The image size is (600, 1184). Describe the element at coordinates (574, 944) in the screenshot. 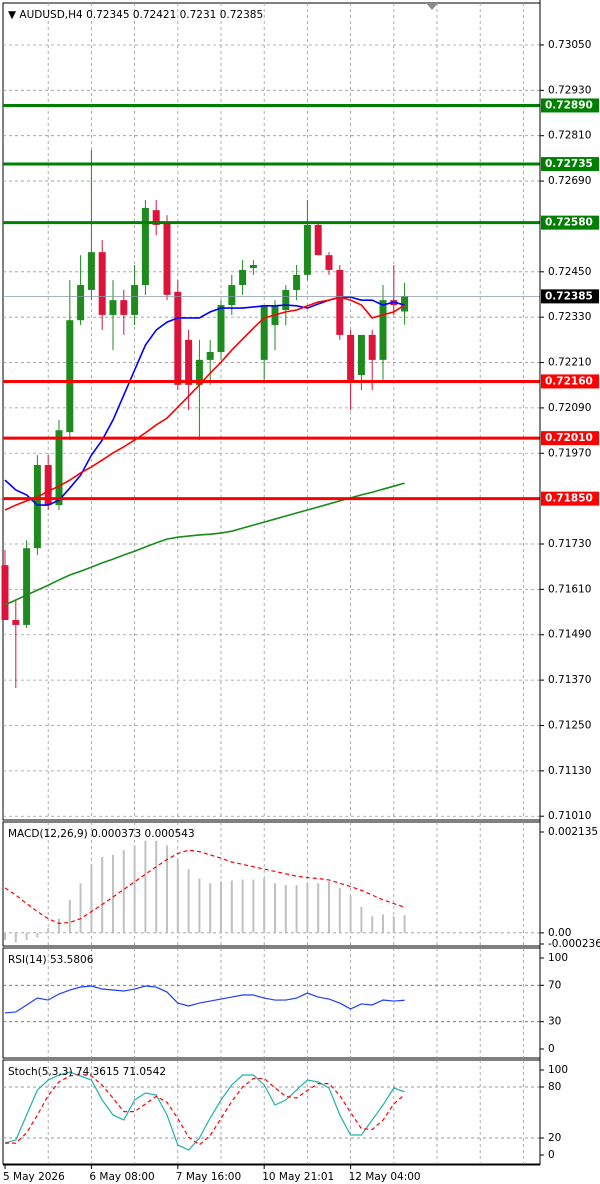

I see `y-tick-label: -0.000236` at that location.